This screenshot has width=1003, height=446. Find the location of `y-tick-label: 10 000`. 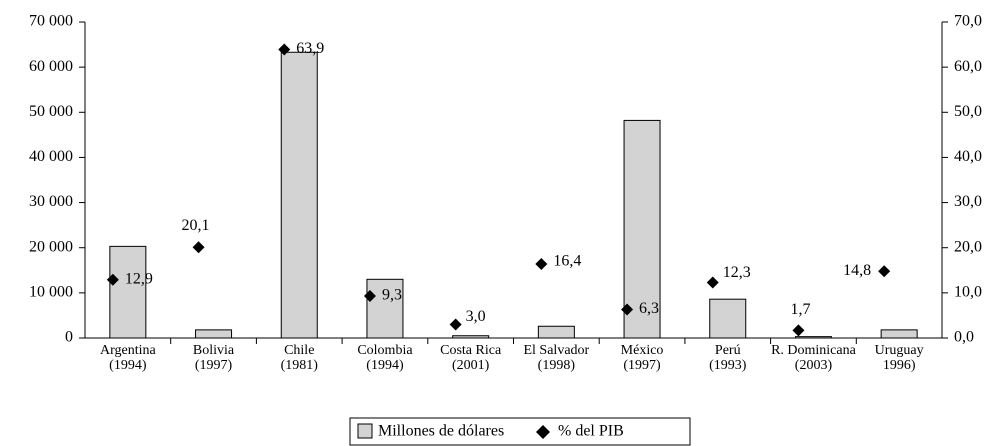

y-tick-label: 10 000 is located at coordinates (51, 292).